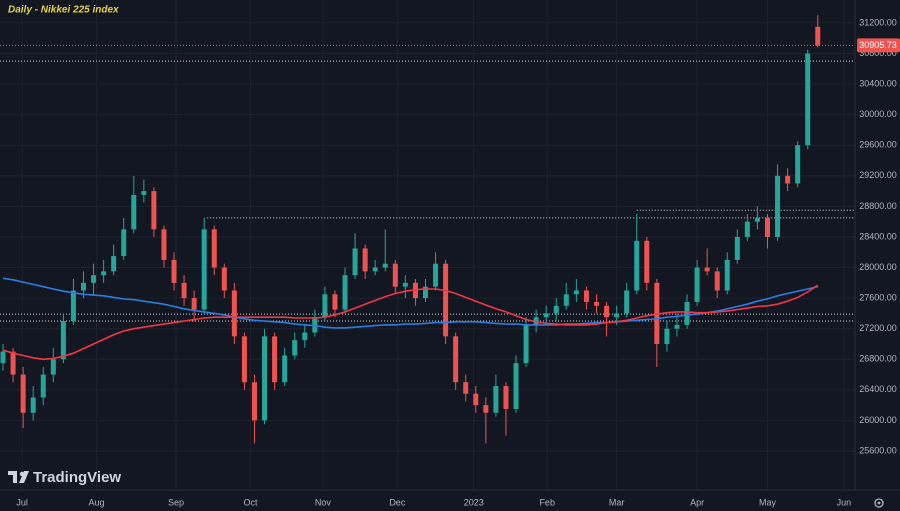 The height and width of the screenshot is (511, 900). What do you see at coordinates (617, 502) in the screenshot?
I see `x-tick-label: Mar` at bounding box center [617, 502].